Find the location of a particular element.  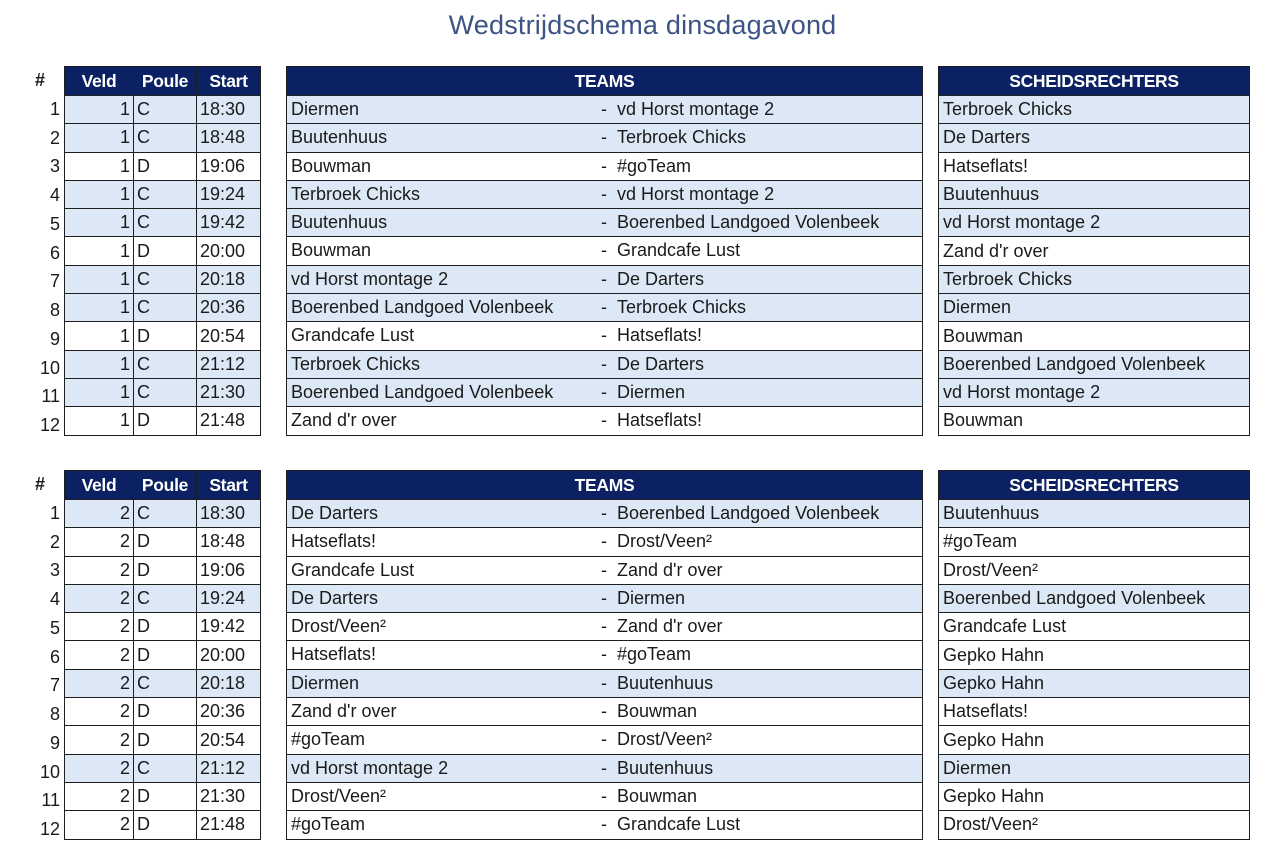

start-time-cell: 20:00 is located at coordinates (228, 251).